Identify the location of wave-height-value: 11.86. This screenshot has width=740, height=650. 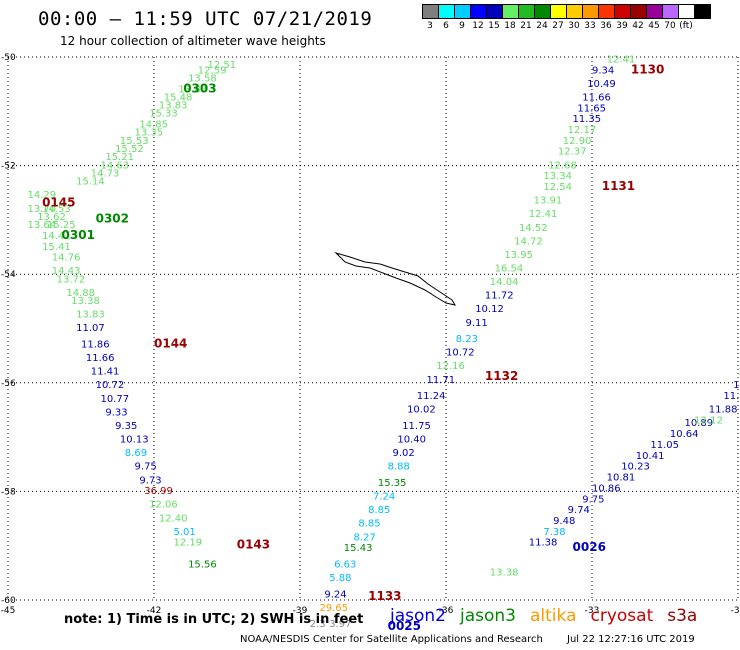
(95, 345).